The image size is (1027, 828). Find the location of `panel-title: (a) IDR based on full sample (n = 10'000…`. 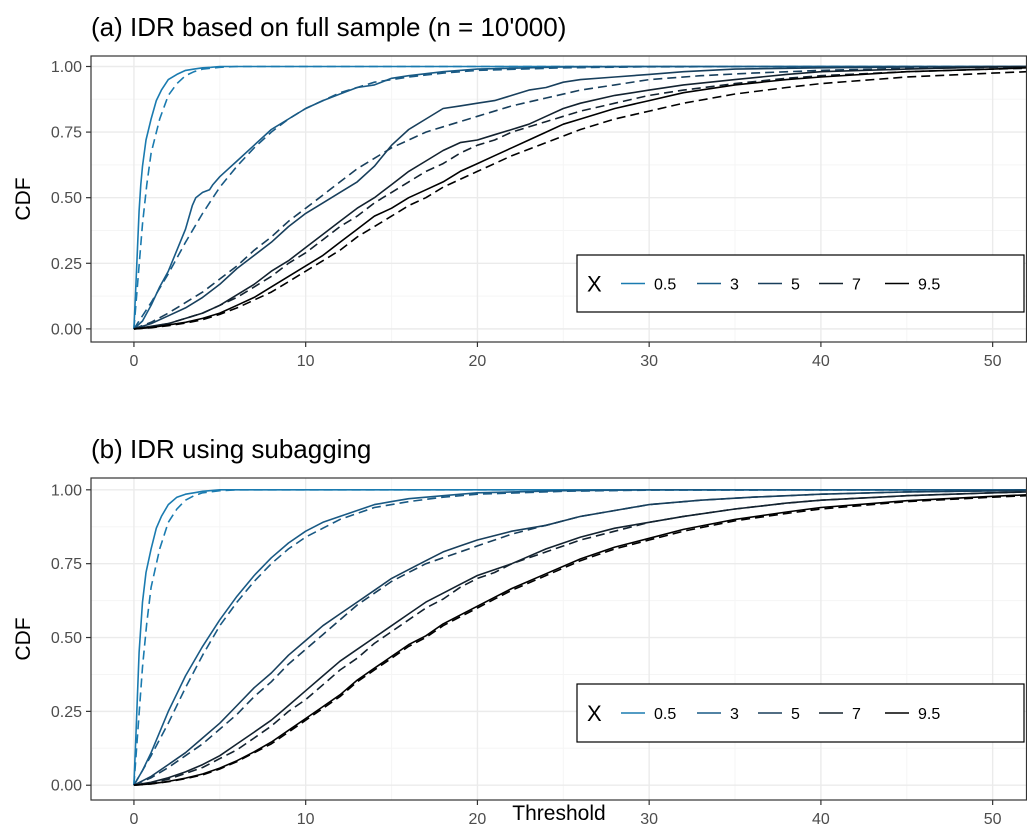

panel-title: (a) IDR based on full sample (n = 10'000… is located at coordinates (328, 27).